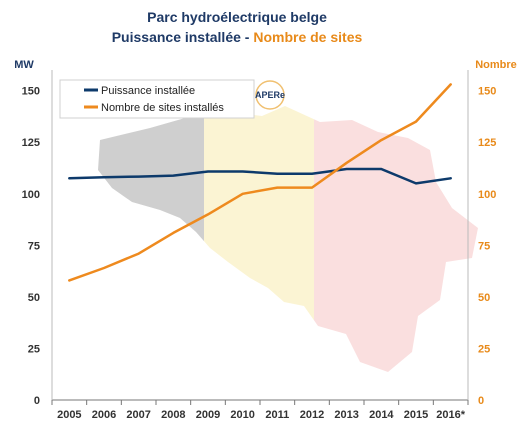  I want to click on right-tick-label-125: 125, so click(487, 143).